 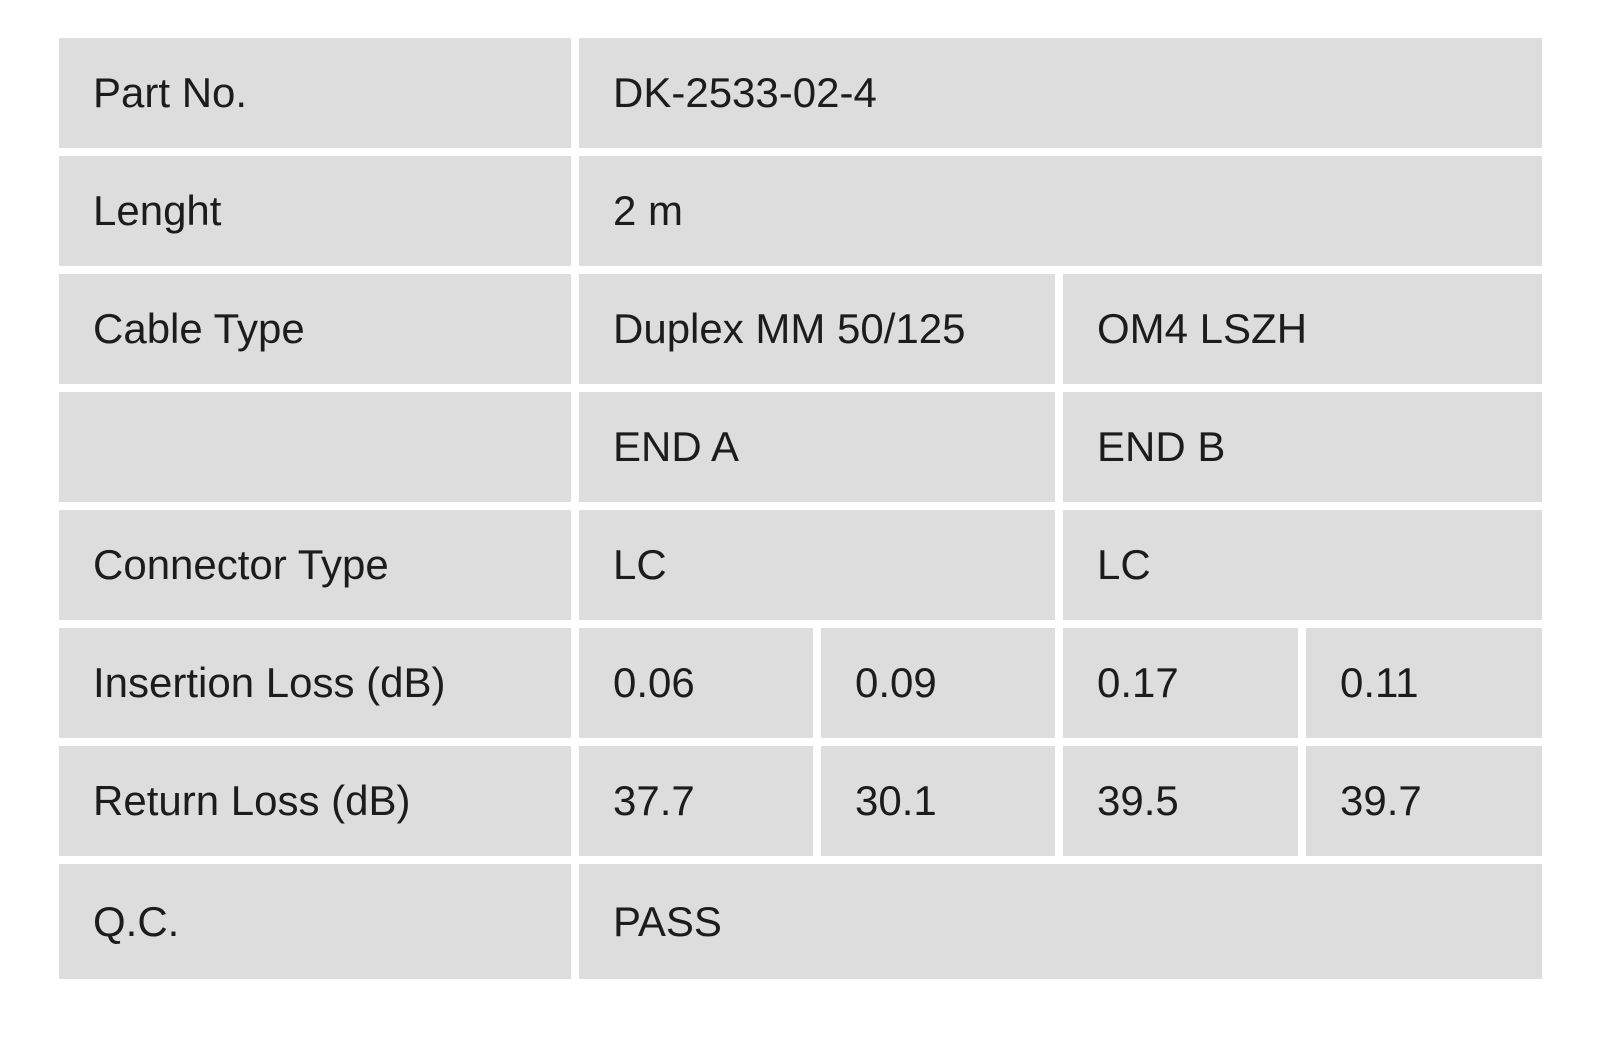 What do you see at coordinates (1302, 447) in the screenshot?
I see `column-header: END B` at bounding box center [1302, 447].